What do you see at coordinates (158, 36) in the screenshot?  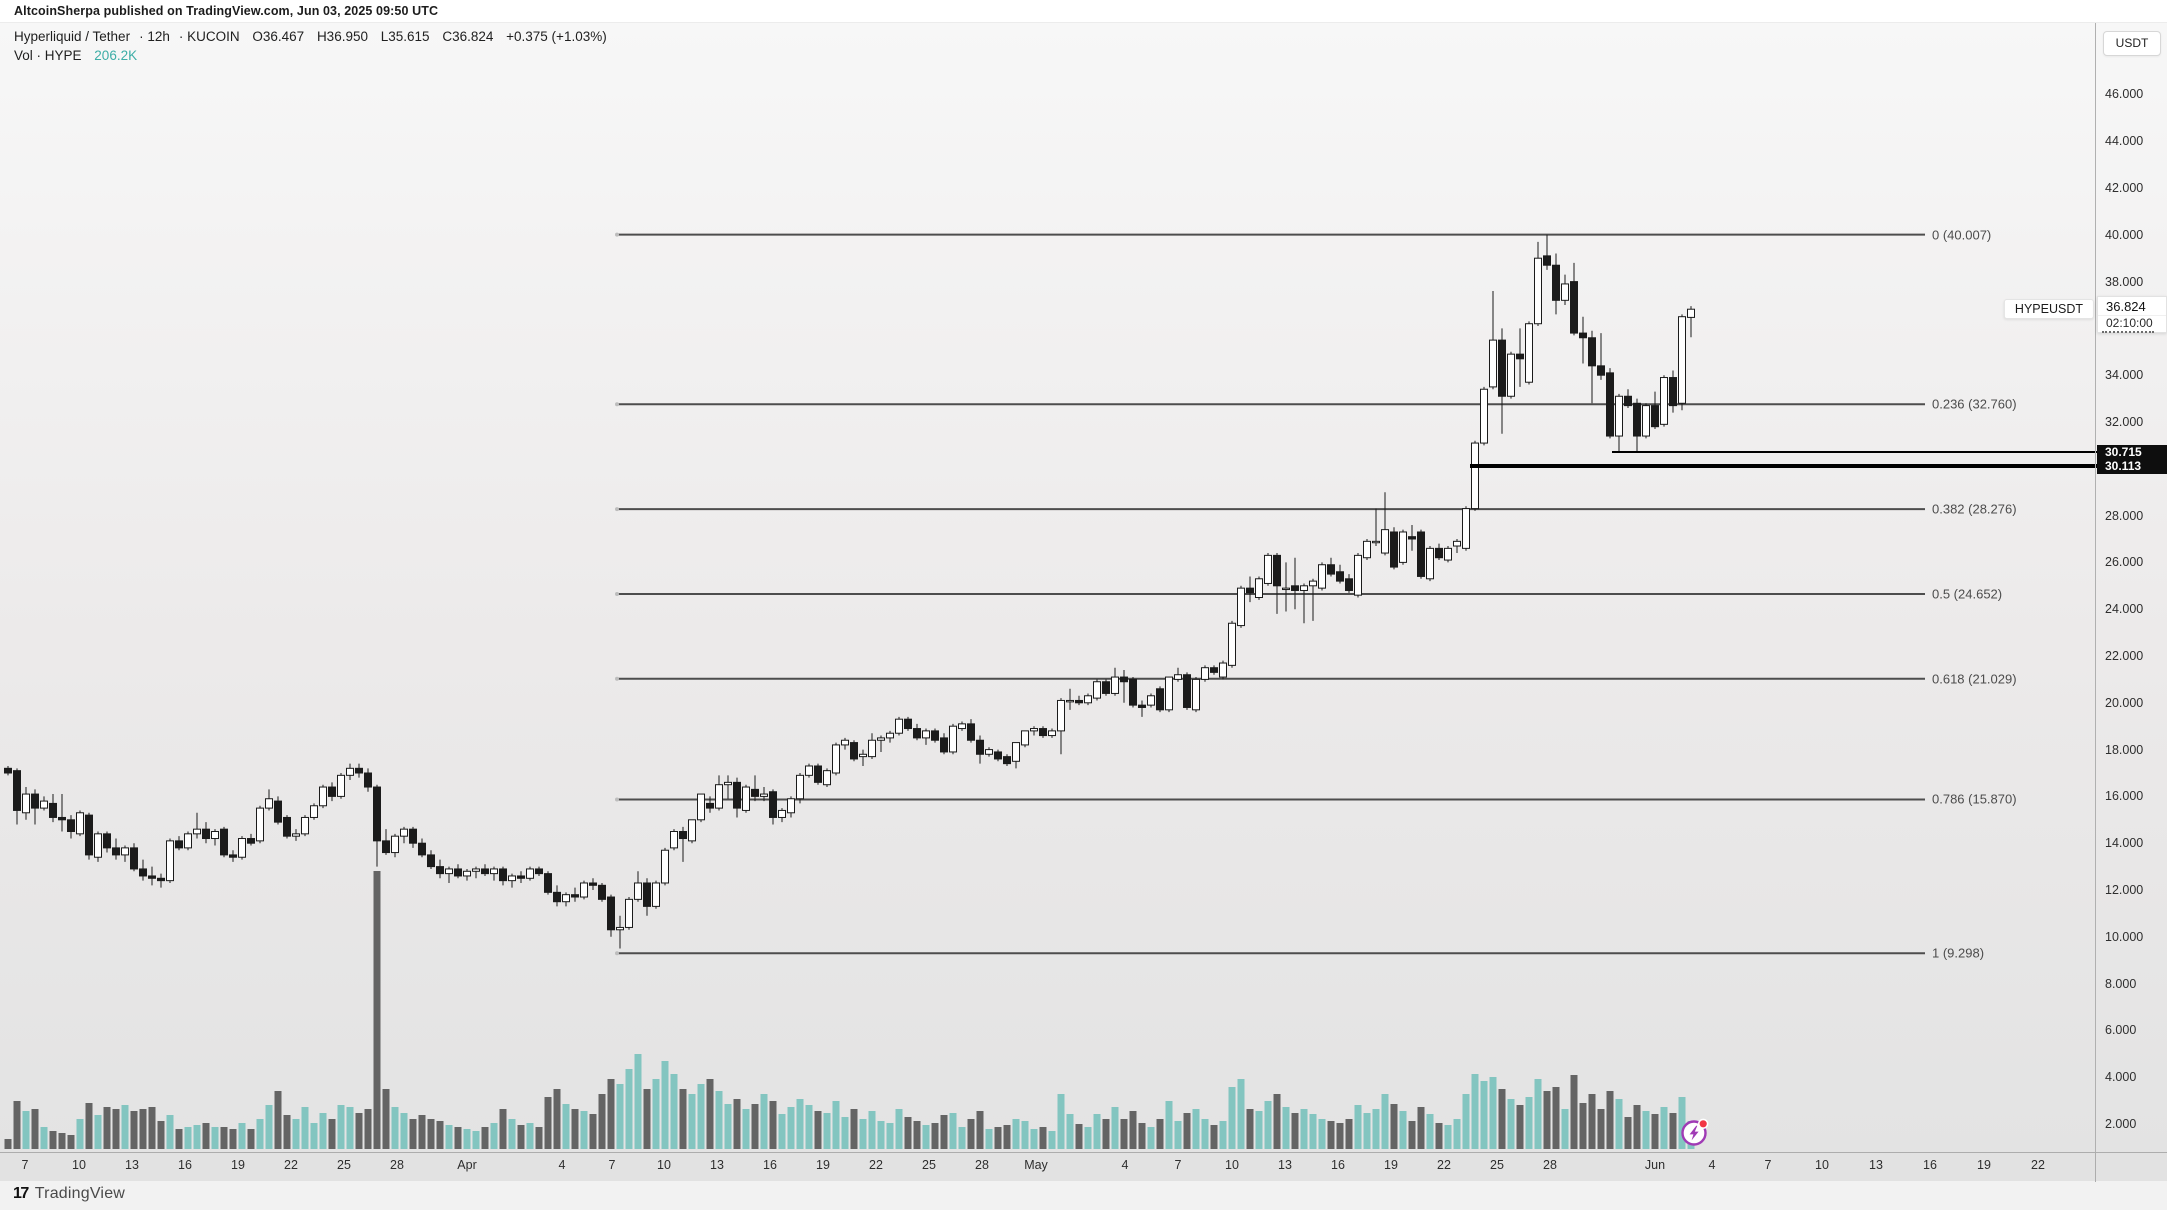 I see `interval-label: 12h` at bounding box center [158, 36].